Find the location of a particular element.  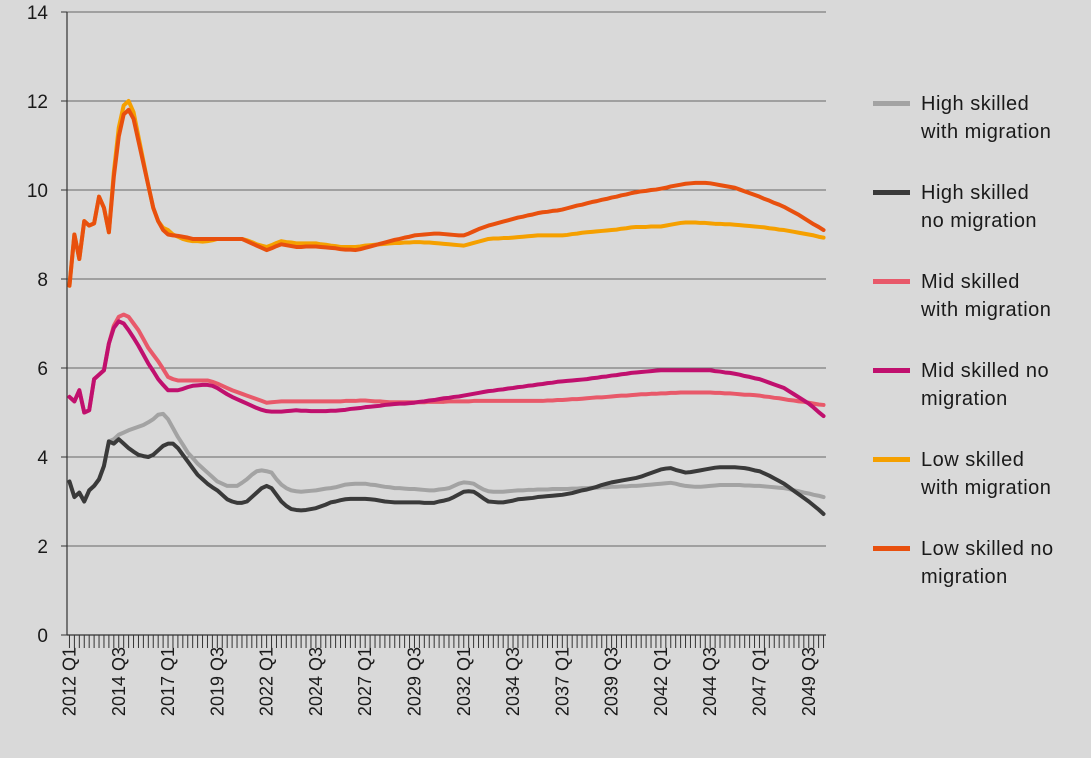

legend-label: High skilled with migration is located at coordinates (986, 118).